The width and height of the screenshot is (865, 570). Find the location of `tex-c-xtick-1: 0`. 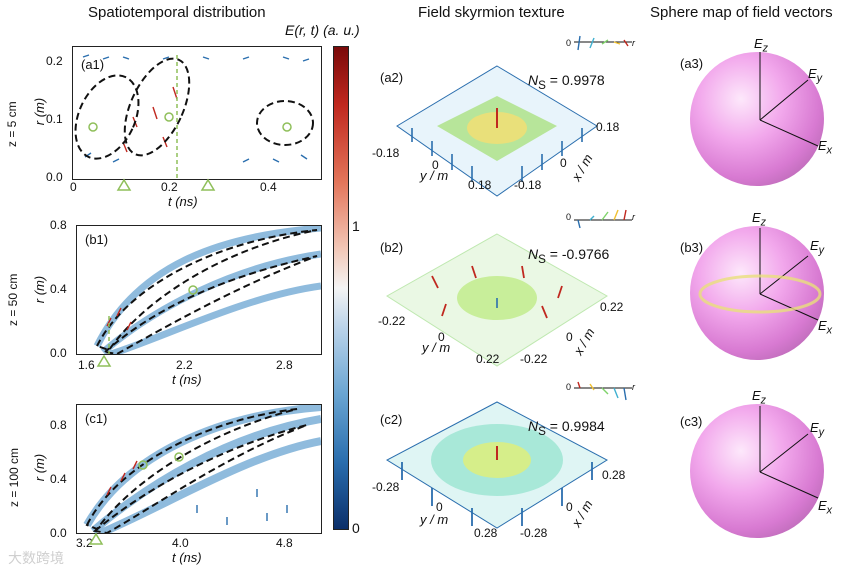

tex-c-xtick-1: 0 is located at coordinates (569, 507).